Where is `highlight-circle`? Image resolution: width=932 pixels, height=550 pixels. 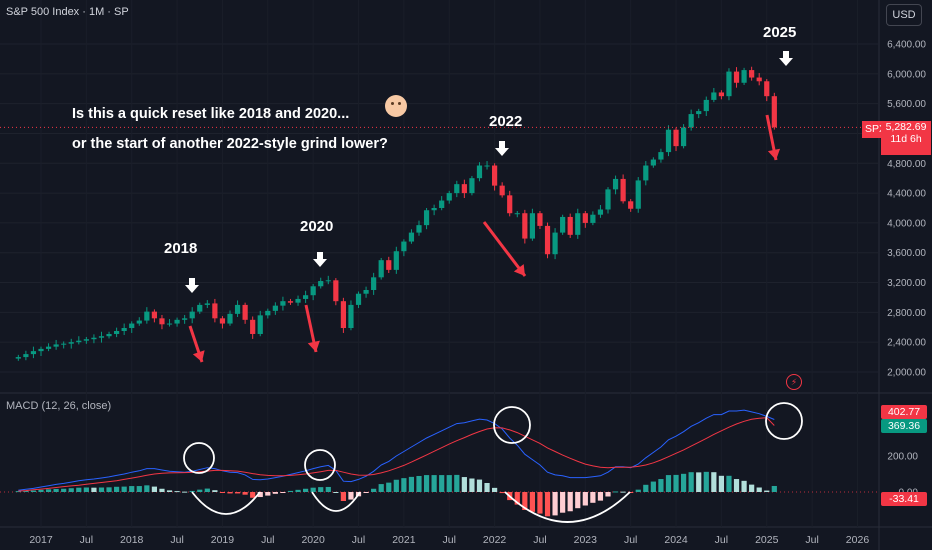
highlight-circle is located at coordinates (512, 425).